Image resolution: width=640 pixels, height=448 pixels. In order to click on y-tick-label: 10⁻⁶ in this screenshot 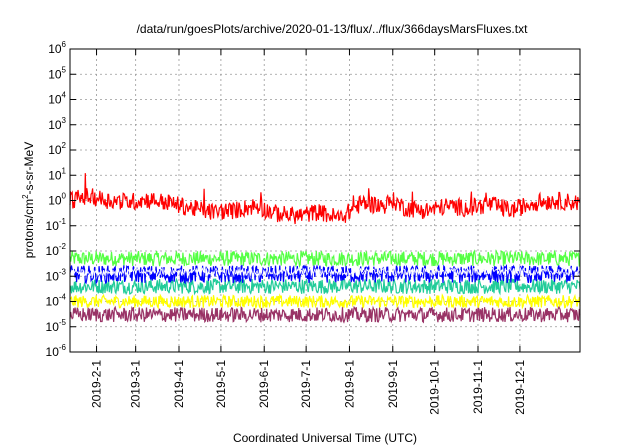, I will do `click(56, 351)`.